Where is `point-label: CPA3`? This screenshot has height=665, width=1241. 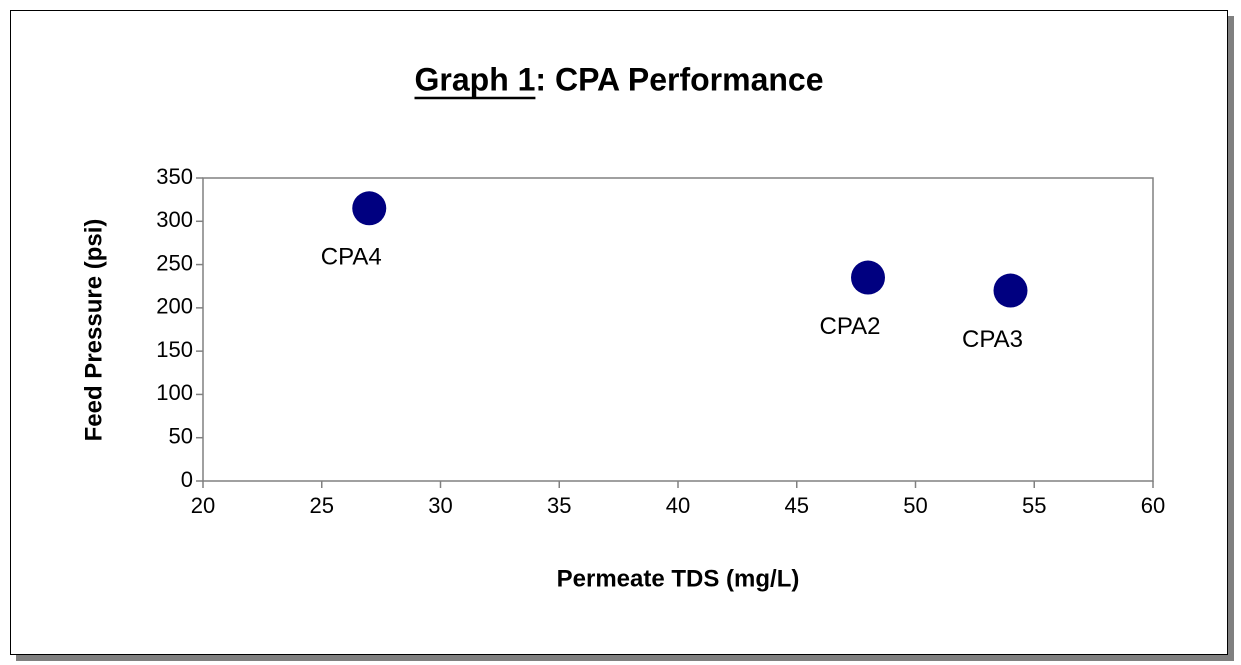 point-label: CPA3 is located at coordinates (992, 339).